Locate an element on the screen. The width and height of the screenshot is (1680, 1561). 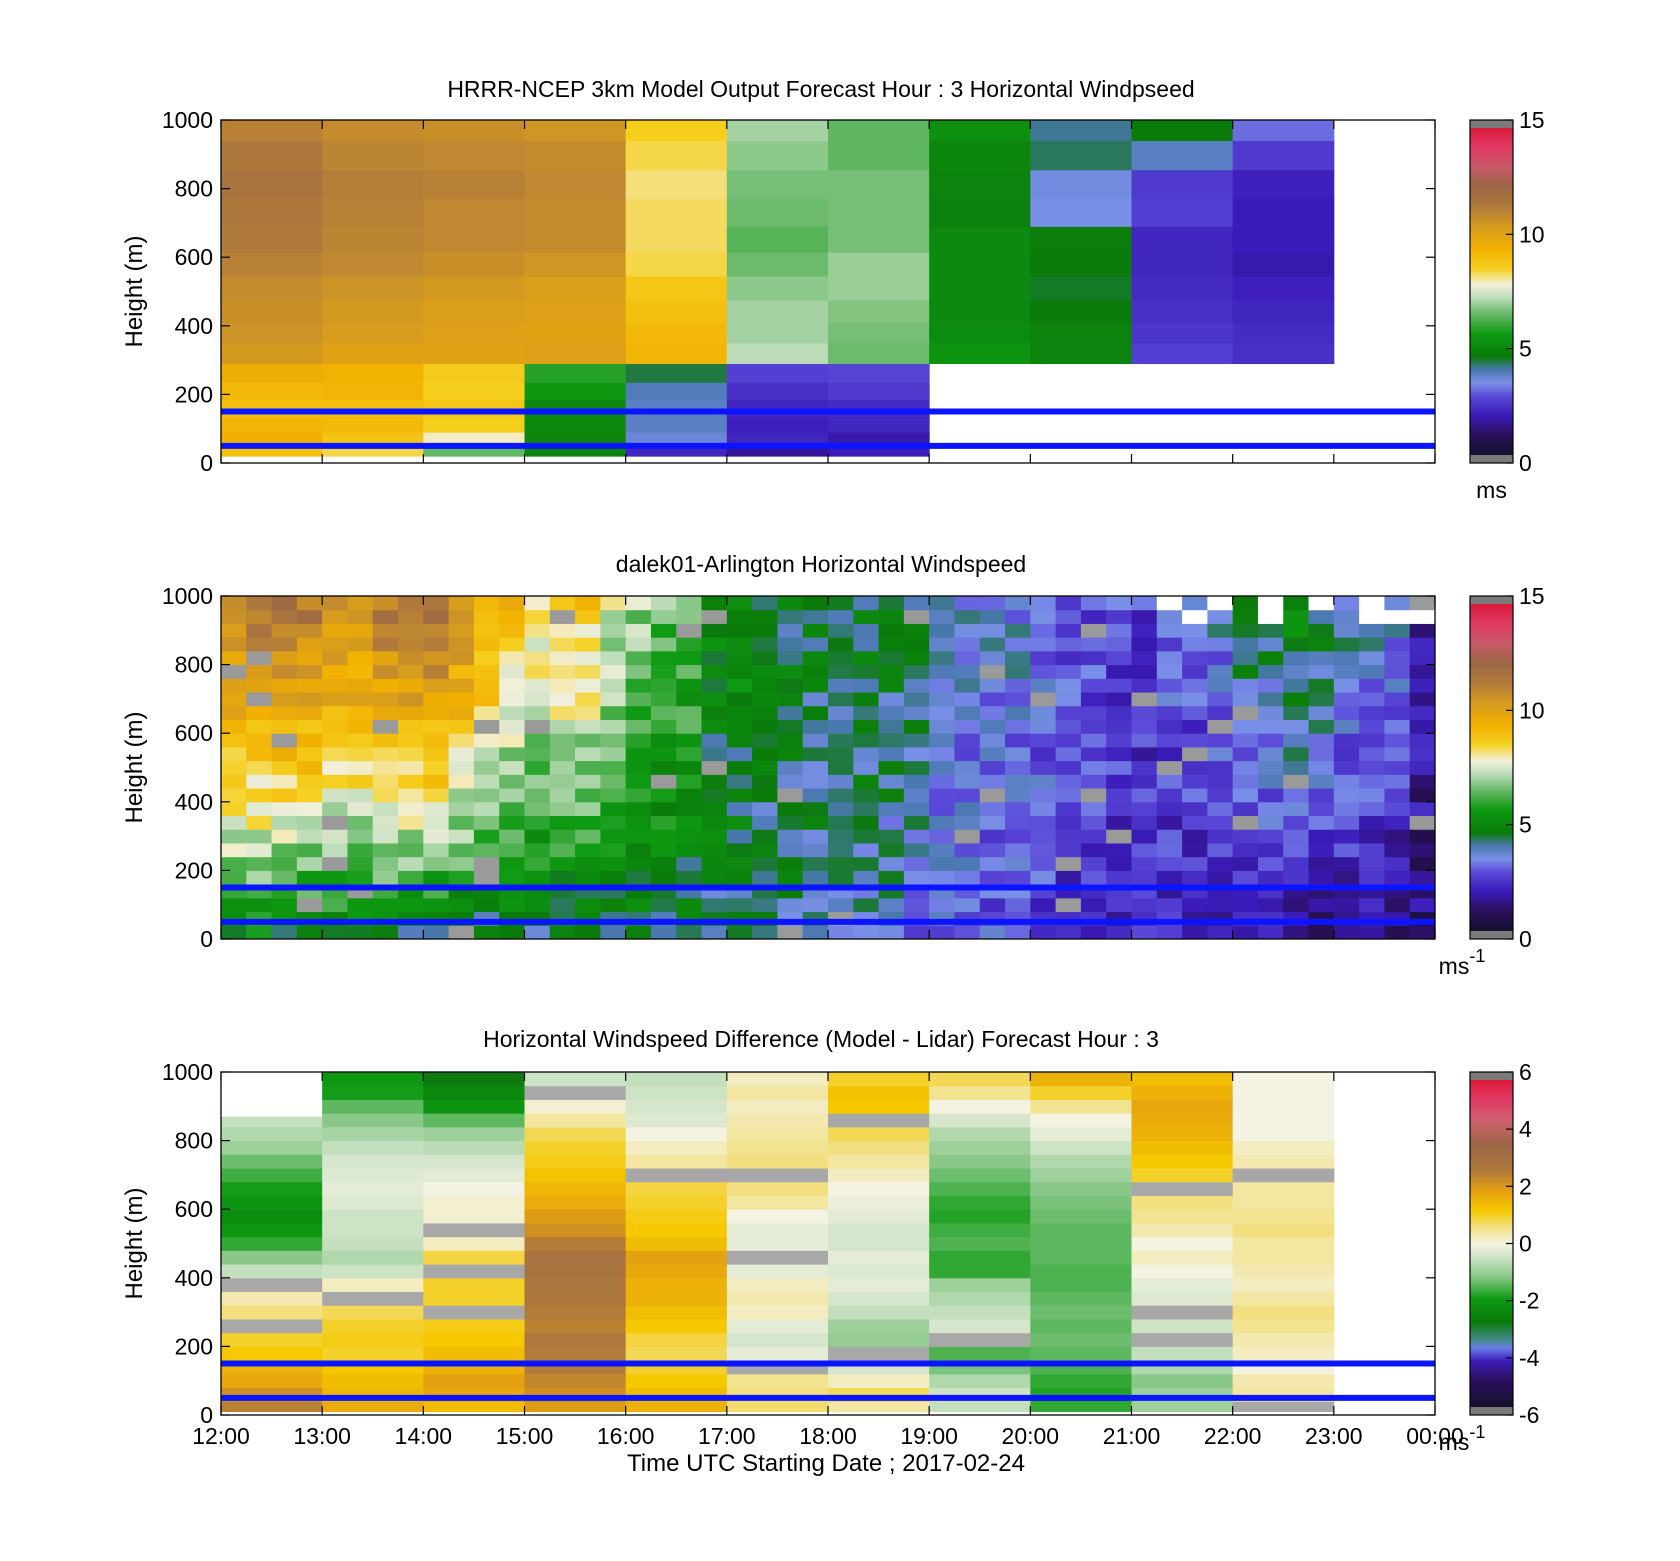
y-tick-label: 400 is located at coordinates (194, 1278).